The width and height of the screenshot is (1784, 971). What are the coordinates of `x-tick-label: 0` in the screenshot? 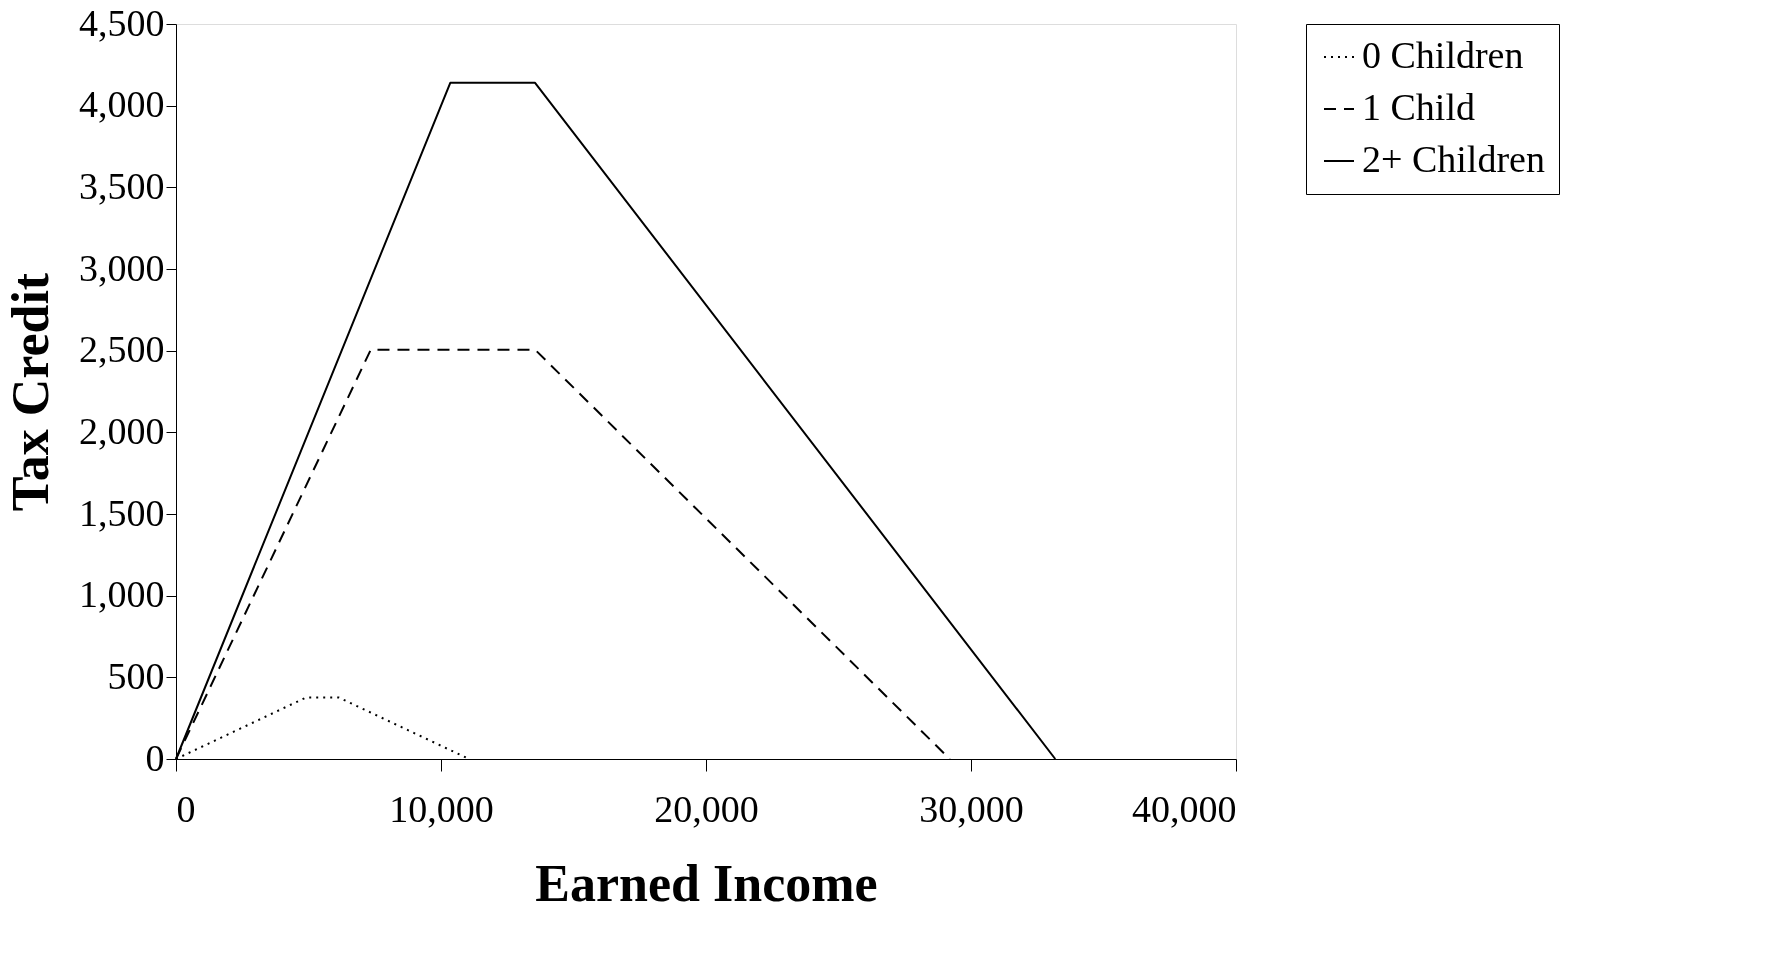 It's located at (186, 808).